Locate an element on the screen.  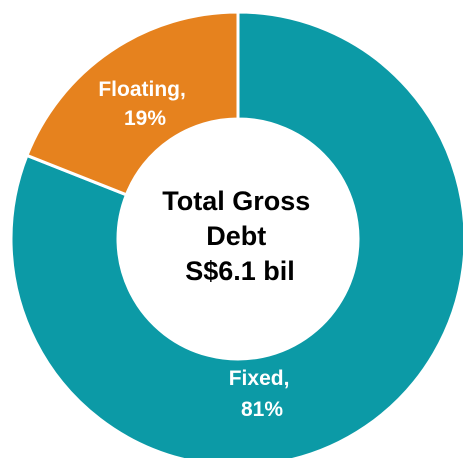
slice-label-floating: Floating, 19% is located at coordinates (144, 104).